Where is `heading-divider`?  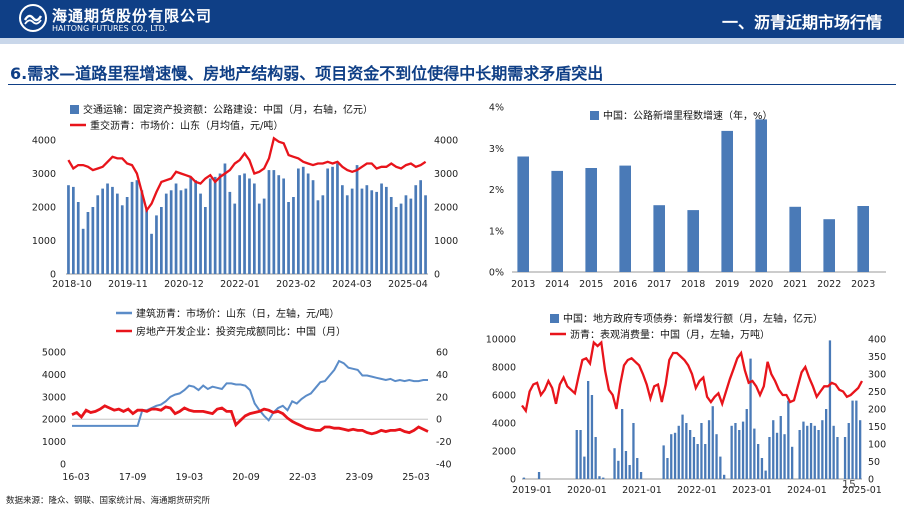
heading-divider is located at coordinates (452, 84).